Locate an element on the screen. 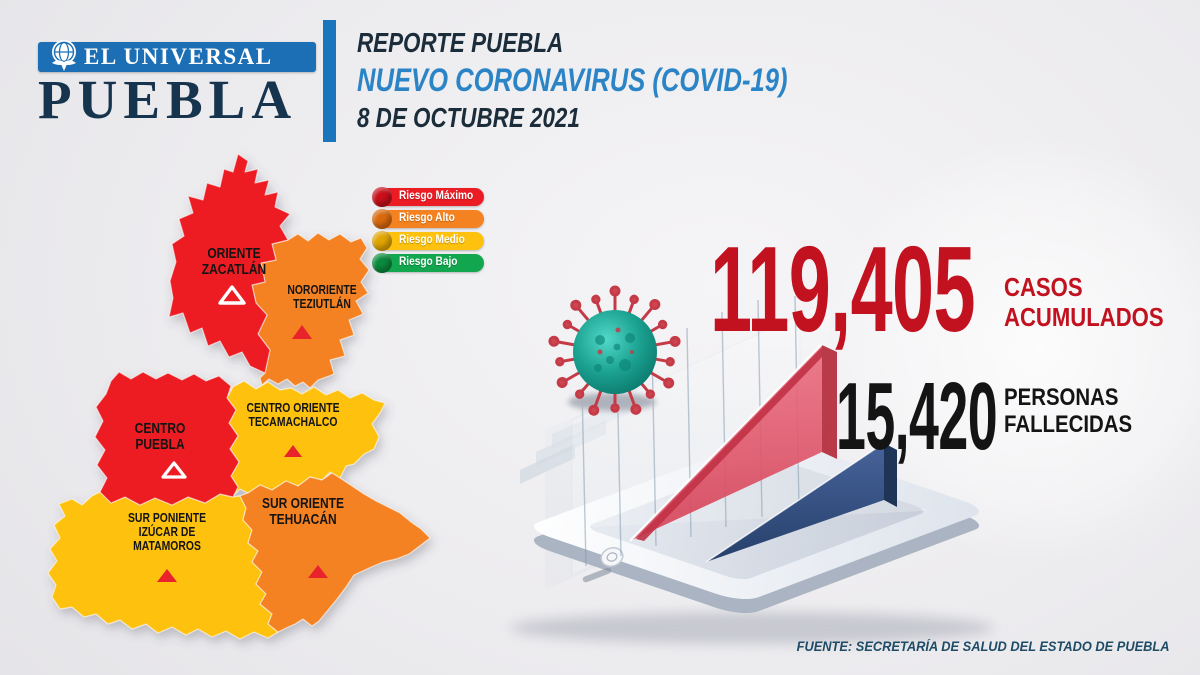  legend-item-riesgo-medio: Riesgo Medio is located at coordinates (428, 241).